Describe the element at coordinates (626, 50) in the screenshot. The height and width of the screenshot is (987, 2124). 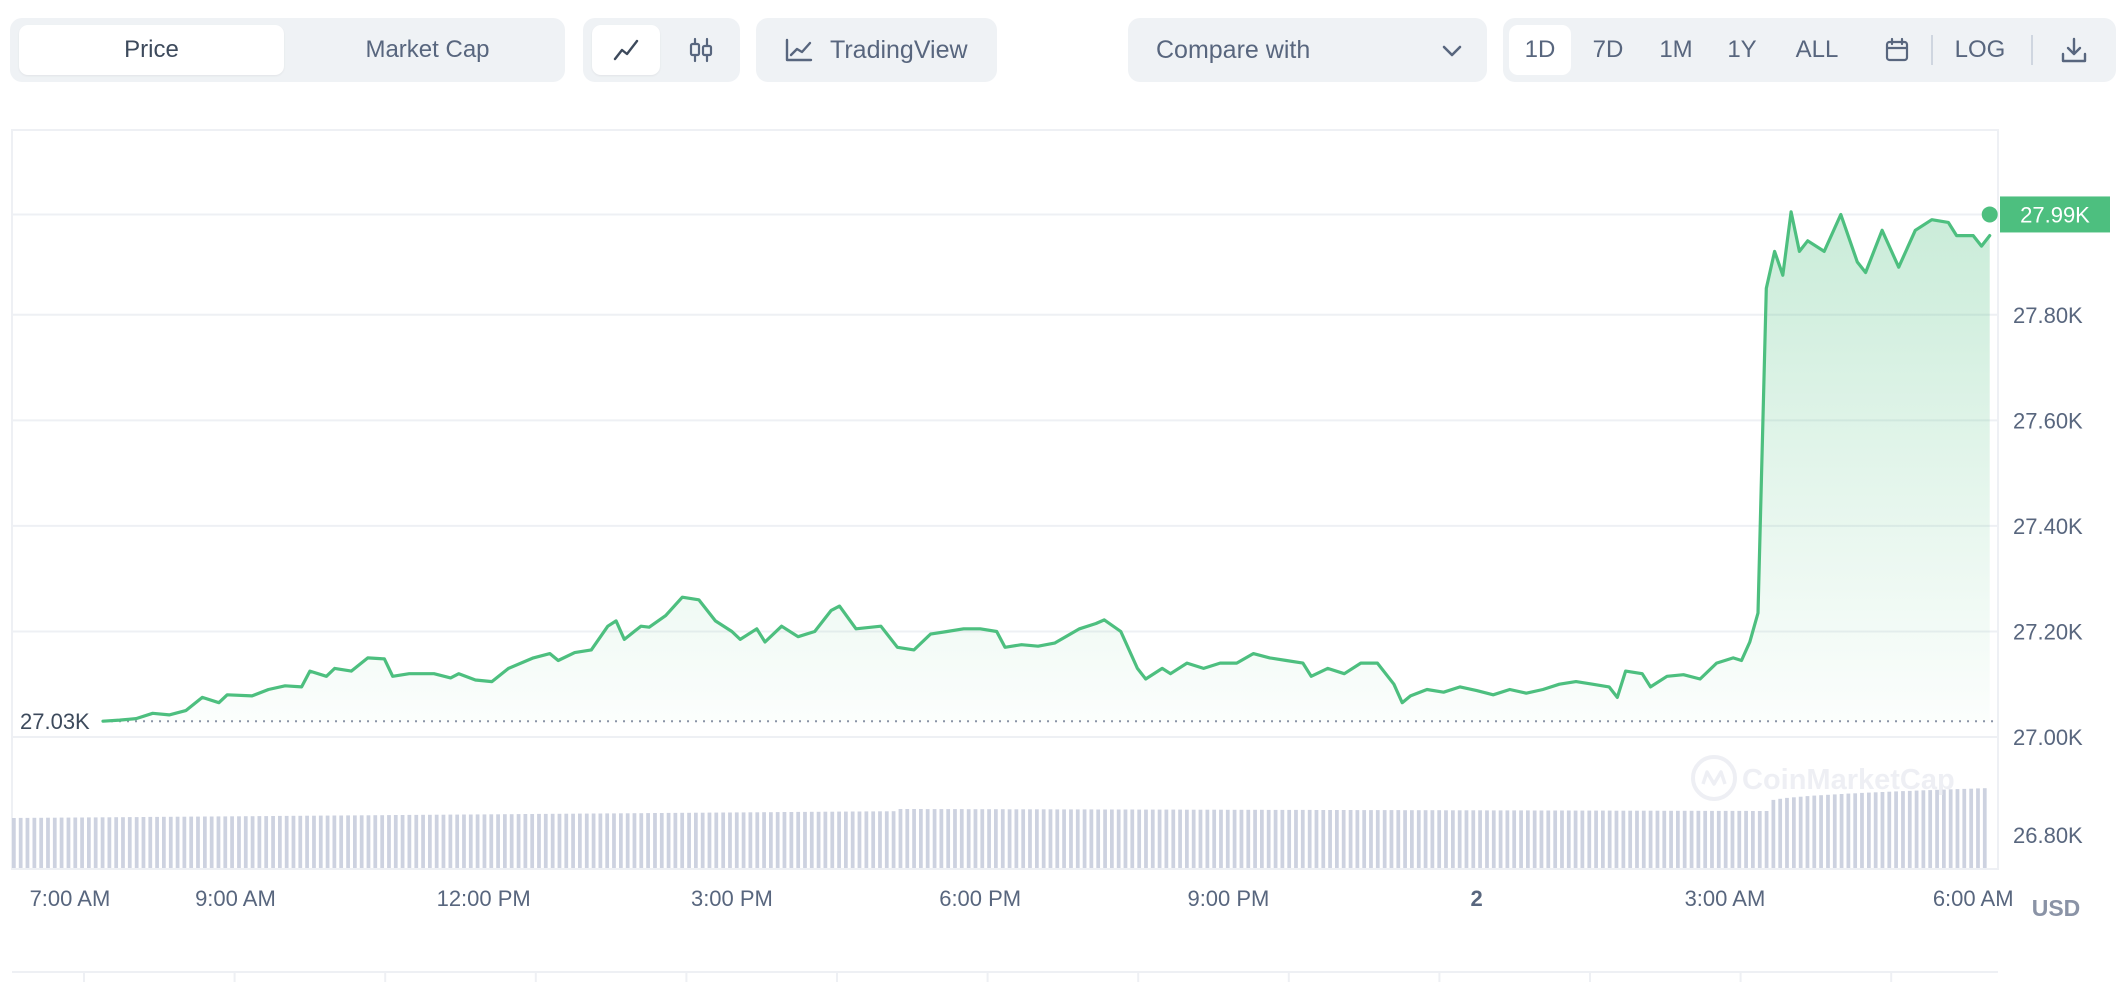
I see `line-chart-button` at that location.